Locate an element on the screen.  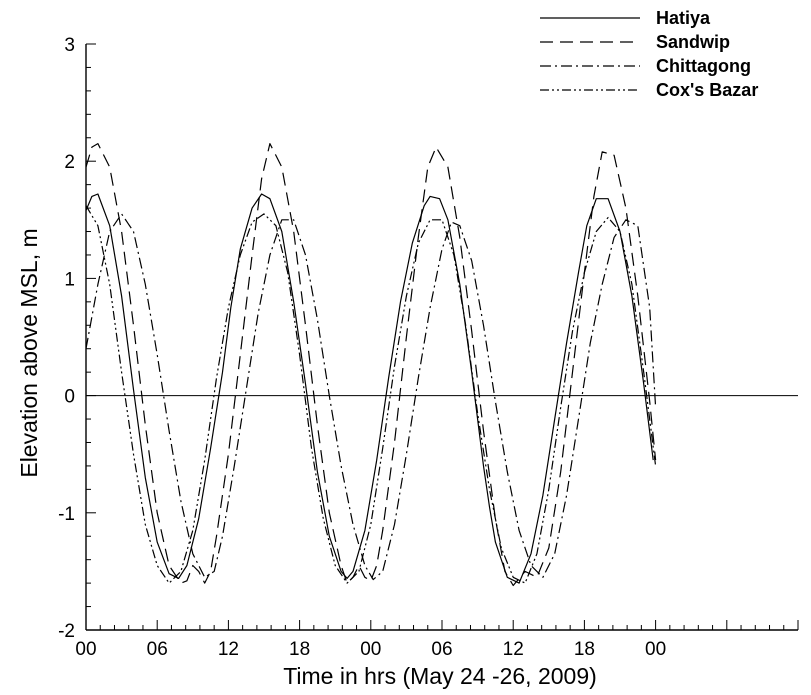
y-tick-label: 2 is located at coordinates (69, 162).